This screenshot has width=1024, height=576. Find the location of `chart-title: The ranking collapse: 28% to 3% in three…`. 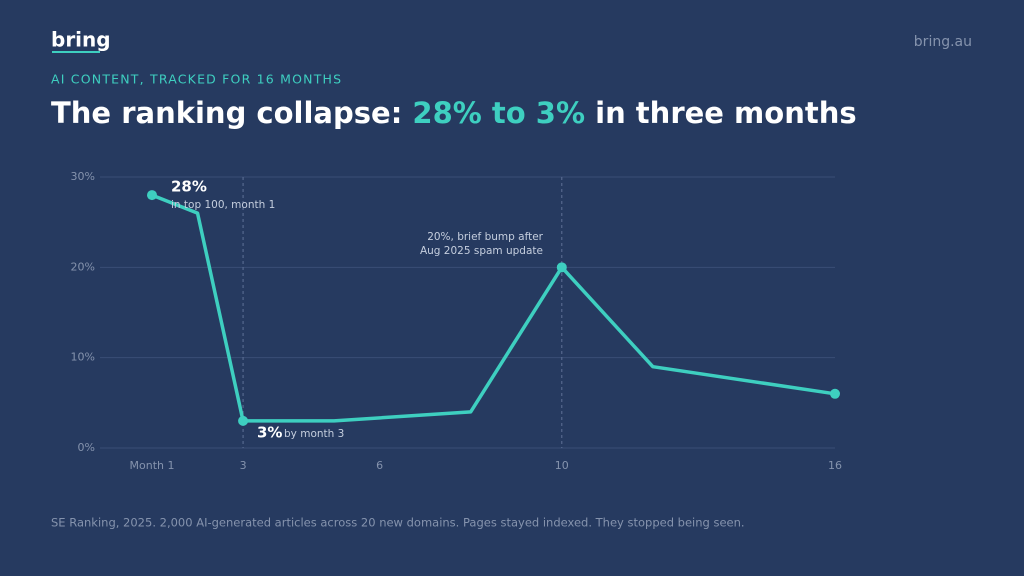

chart-title: The ranking collapse: 28% to 3% in three… is located at coordinates (454, 113).